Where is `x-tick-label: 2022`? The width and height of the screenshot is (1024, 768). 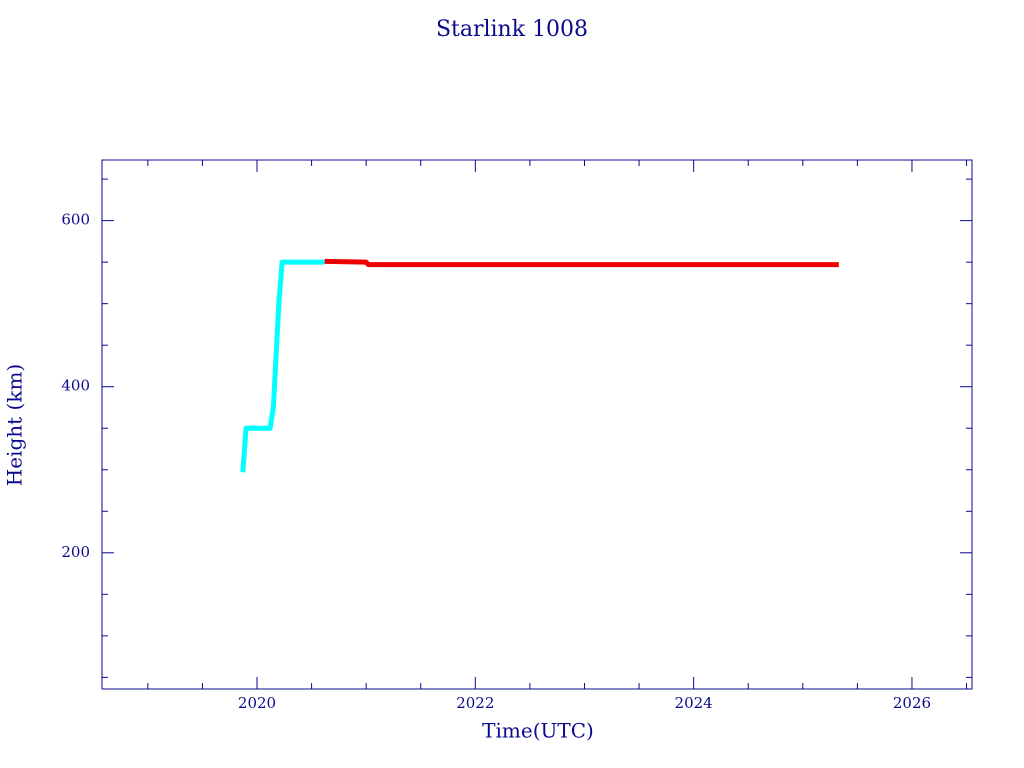 x-tick-label: 2022 is located at coordinates (475, 703).